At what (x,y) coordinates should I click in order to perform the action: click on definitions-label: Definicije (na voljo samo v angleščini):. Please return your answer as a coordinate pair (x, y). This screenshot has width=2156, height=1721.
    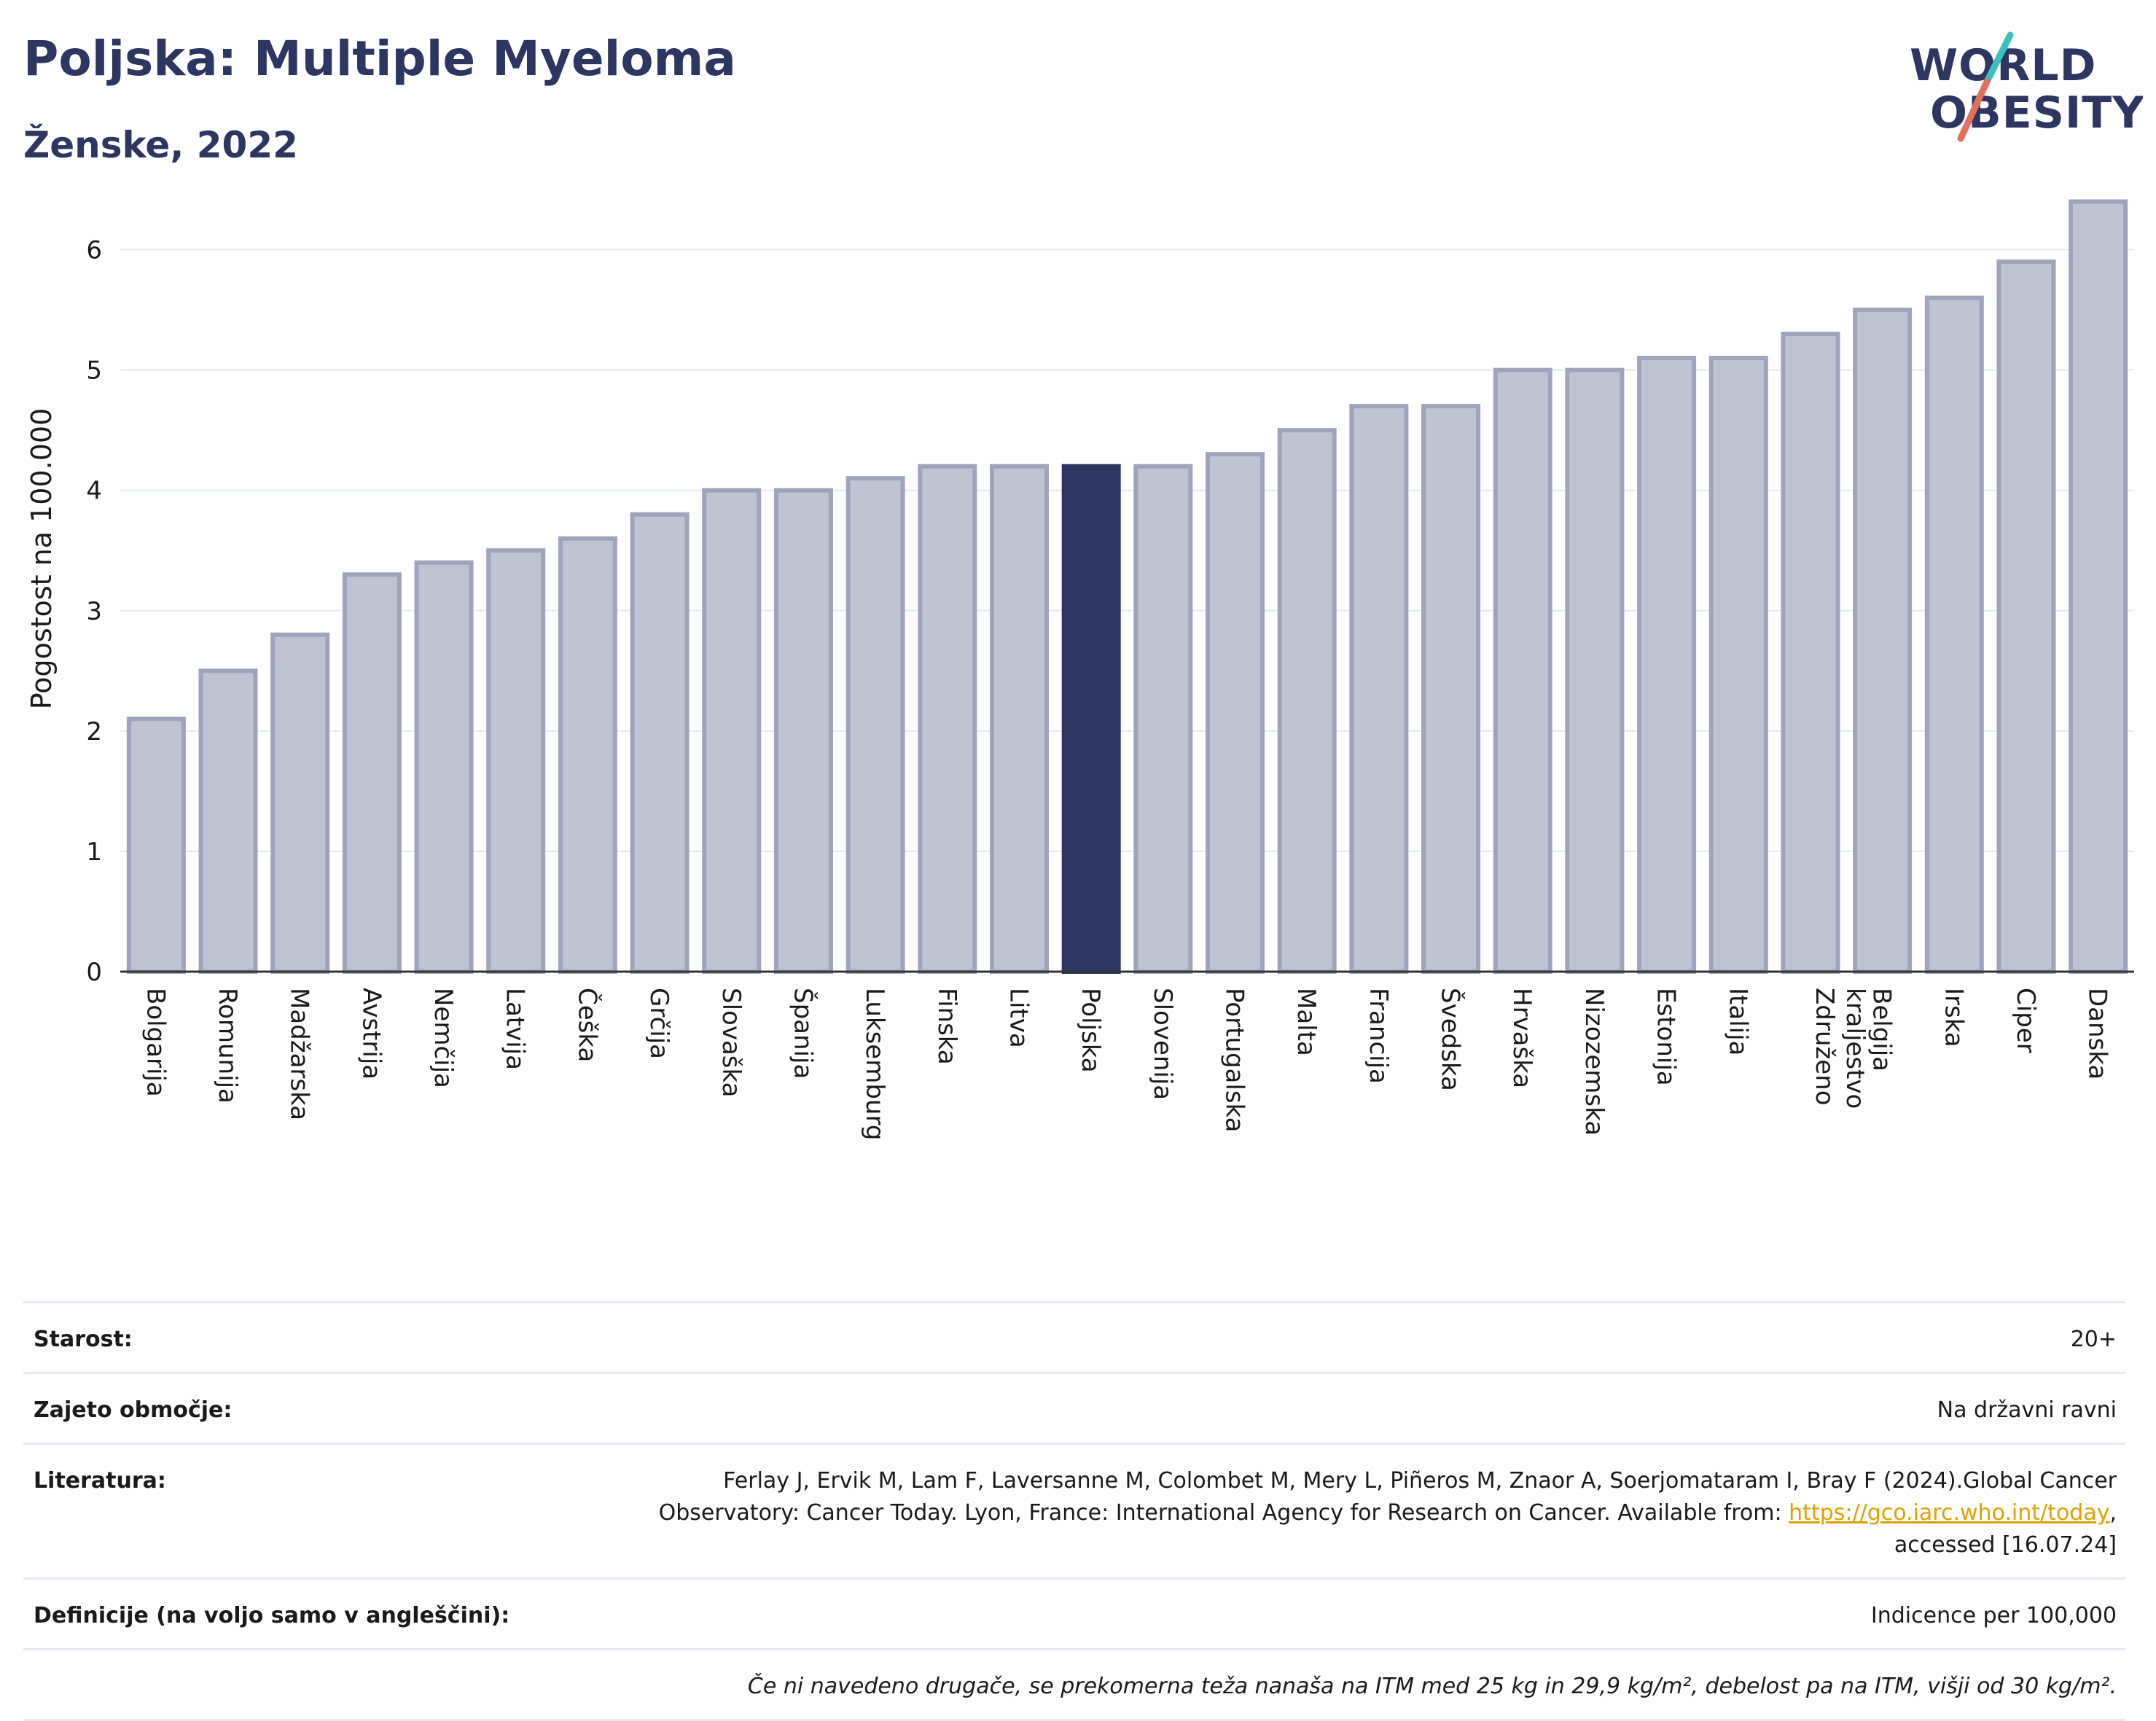
    Looking at the image, I should click on (272, 1616).